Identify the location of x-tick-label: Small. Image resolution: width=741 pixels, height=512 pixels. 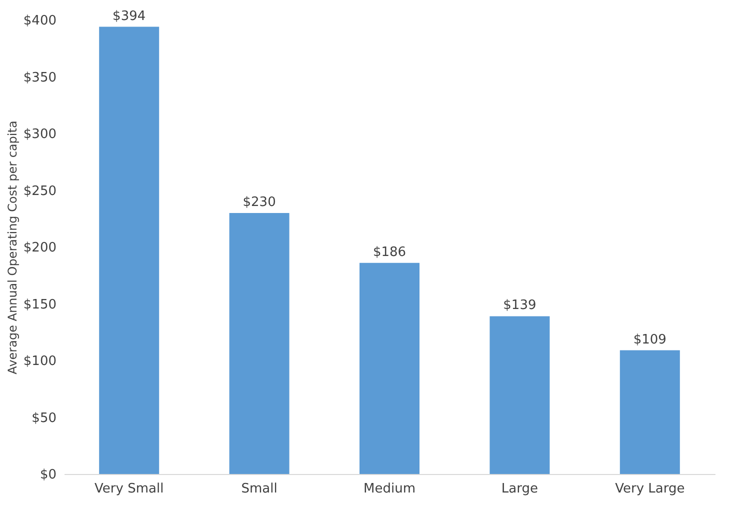
(259, 489).